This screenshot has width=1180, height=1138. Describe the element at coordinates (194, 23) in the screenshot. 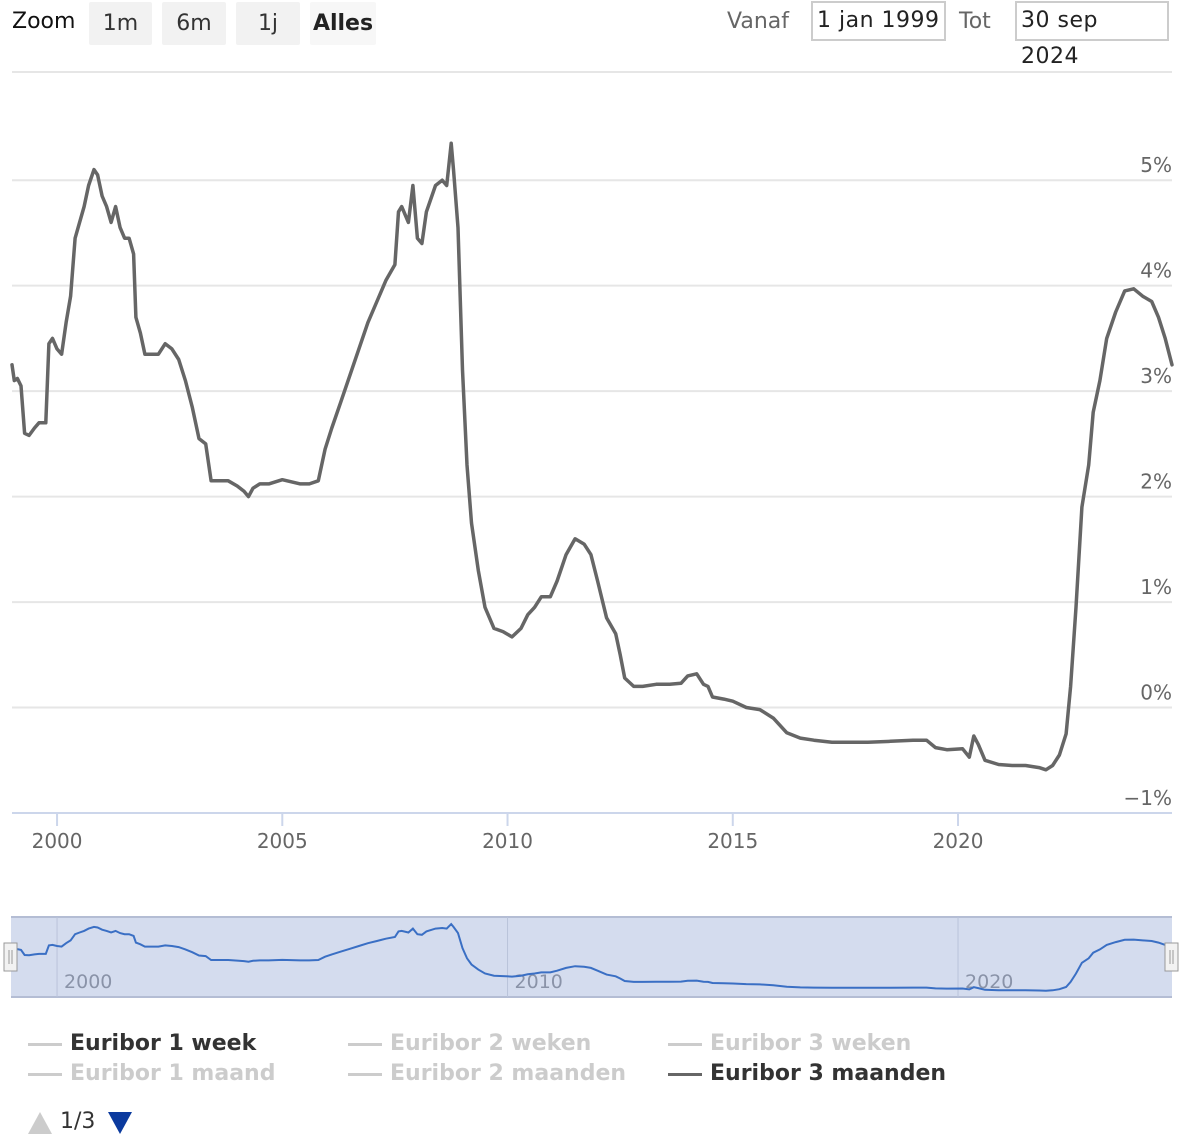

I see `zoom-6m-button: 6m` at that location.